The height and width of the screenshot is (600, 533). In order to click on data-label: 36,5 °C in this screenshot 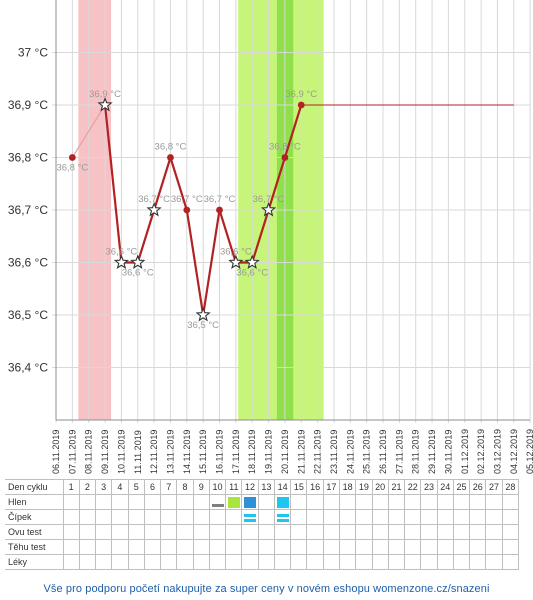, I will do `click(203, 325)`.